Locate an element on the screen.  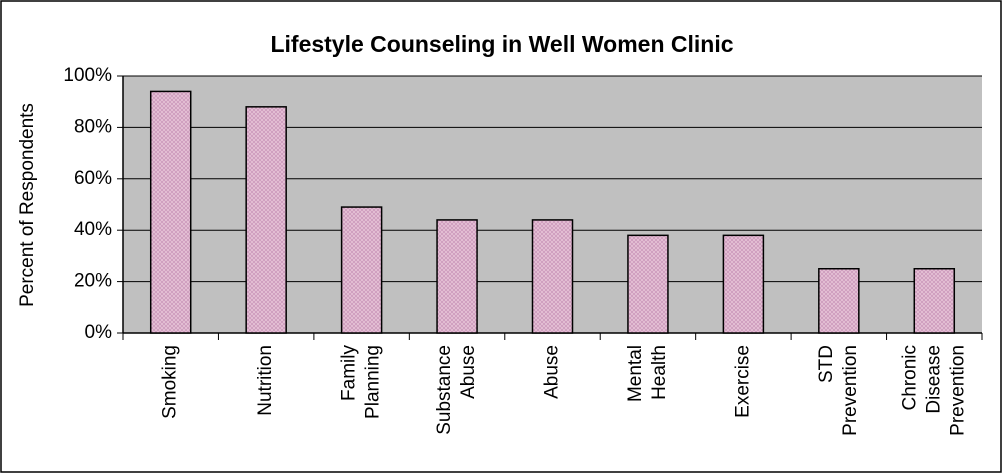
x-tick-label: Family is located at coordinates (349, 373).